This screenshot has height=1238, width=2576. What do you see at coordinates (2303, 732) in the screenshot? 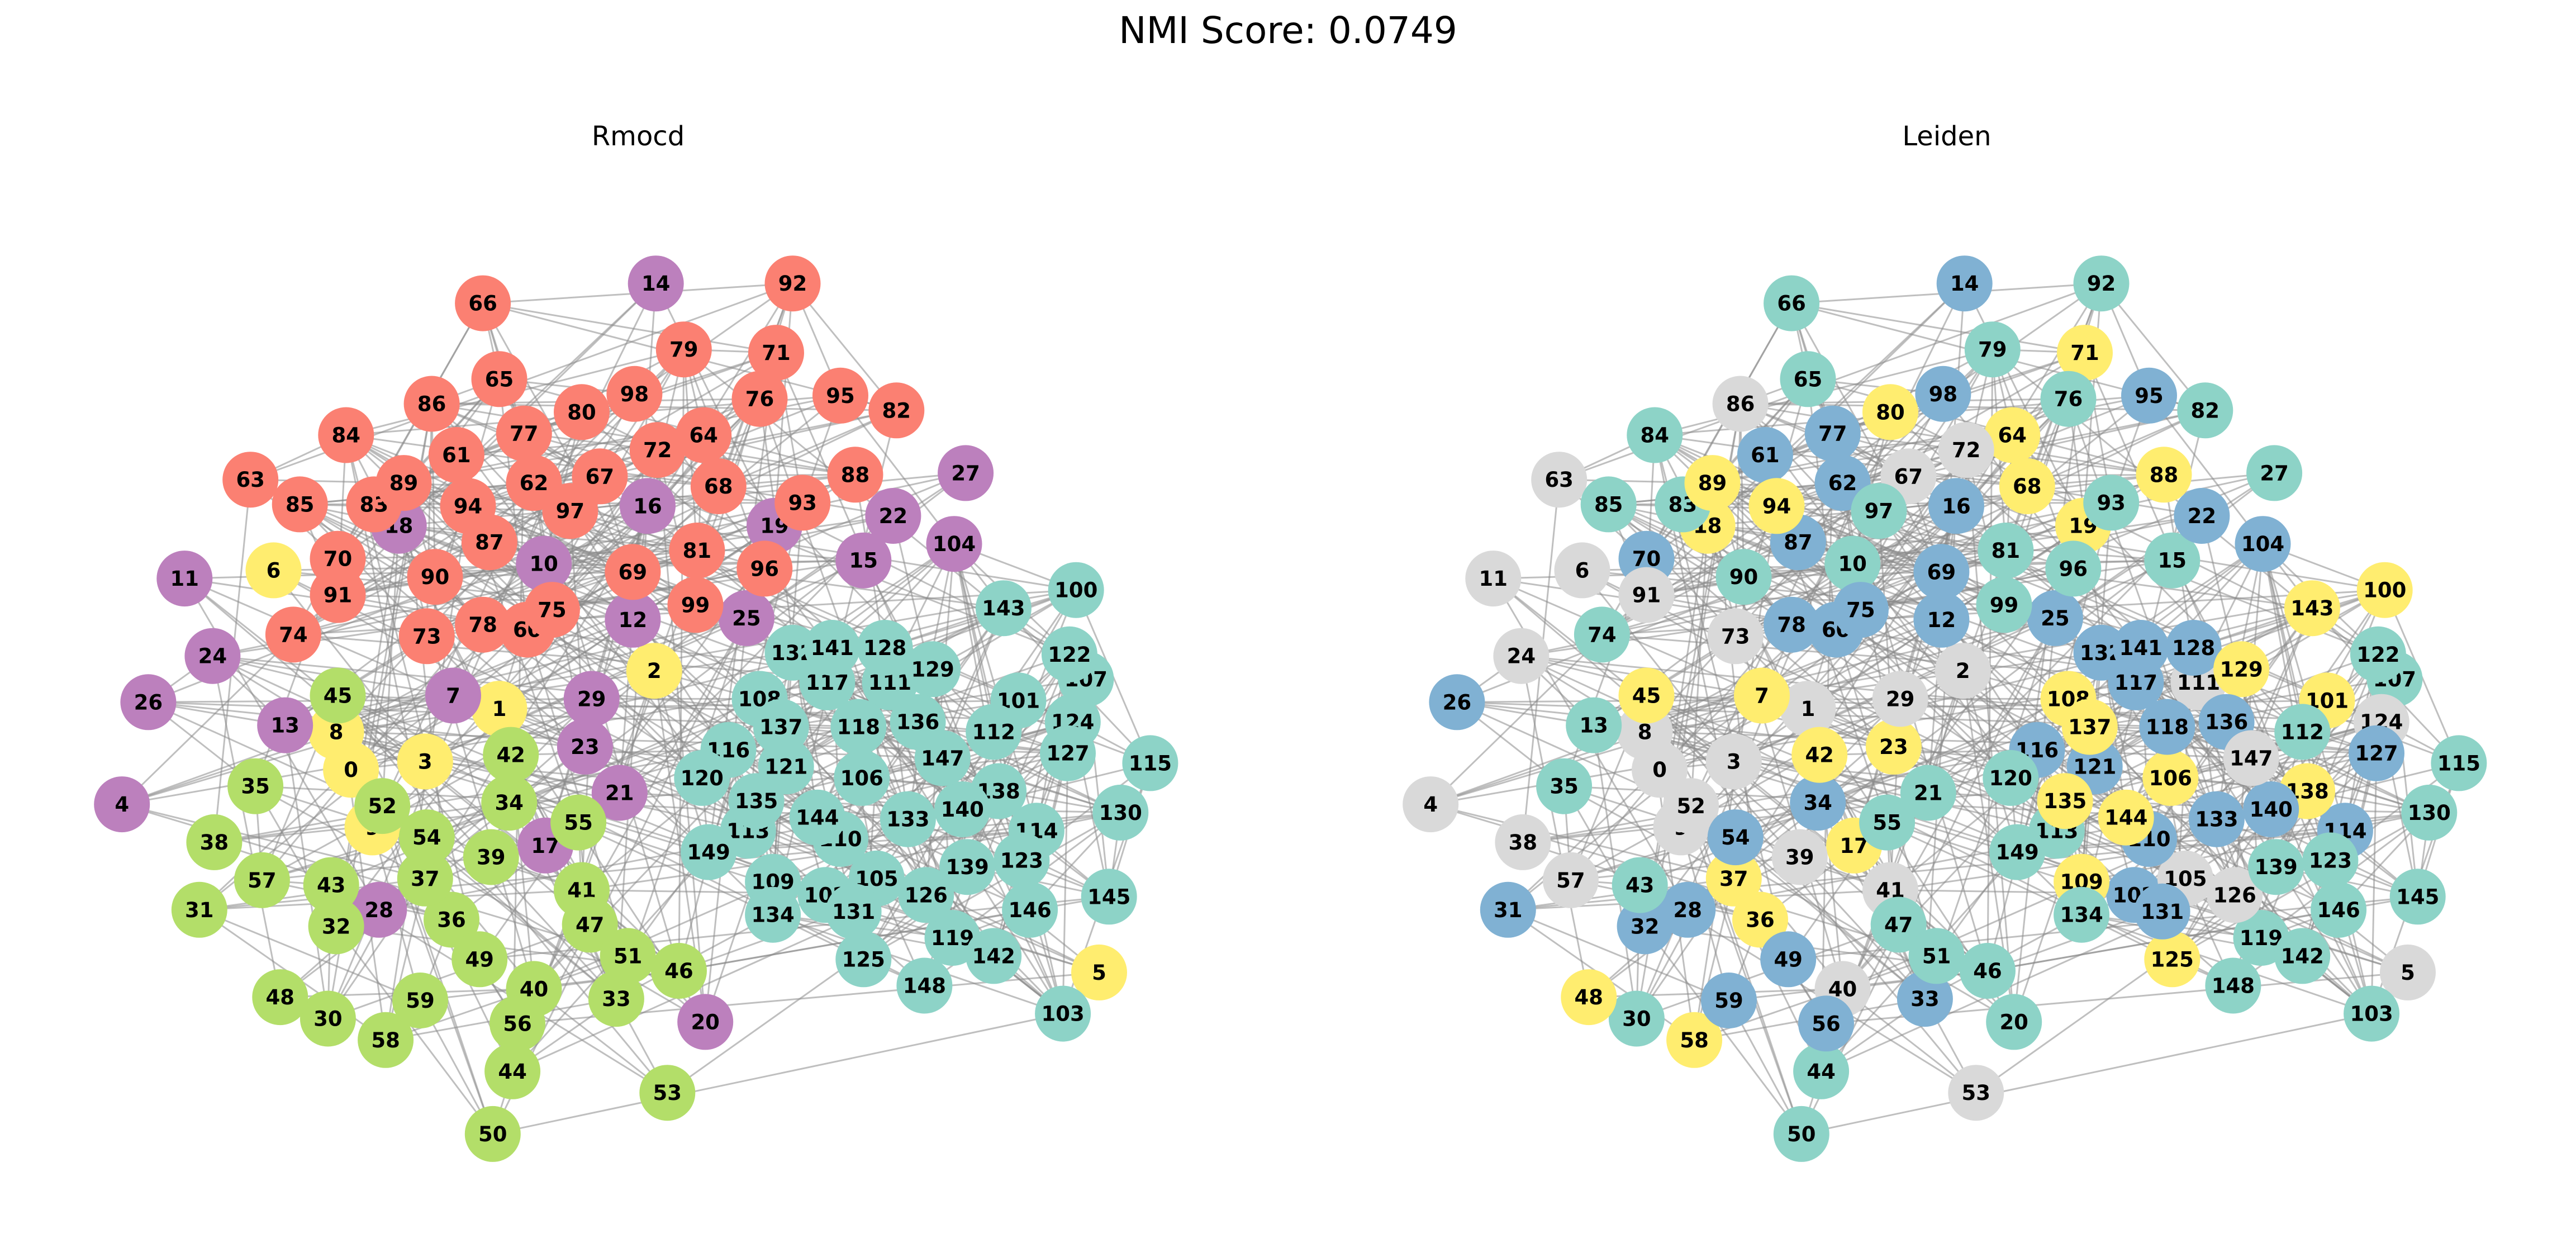
I see `graph-node-112: 112` at bounding box center [2303, 732].